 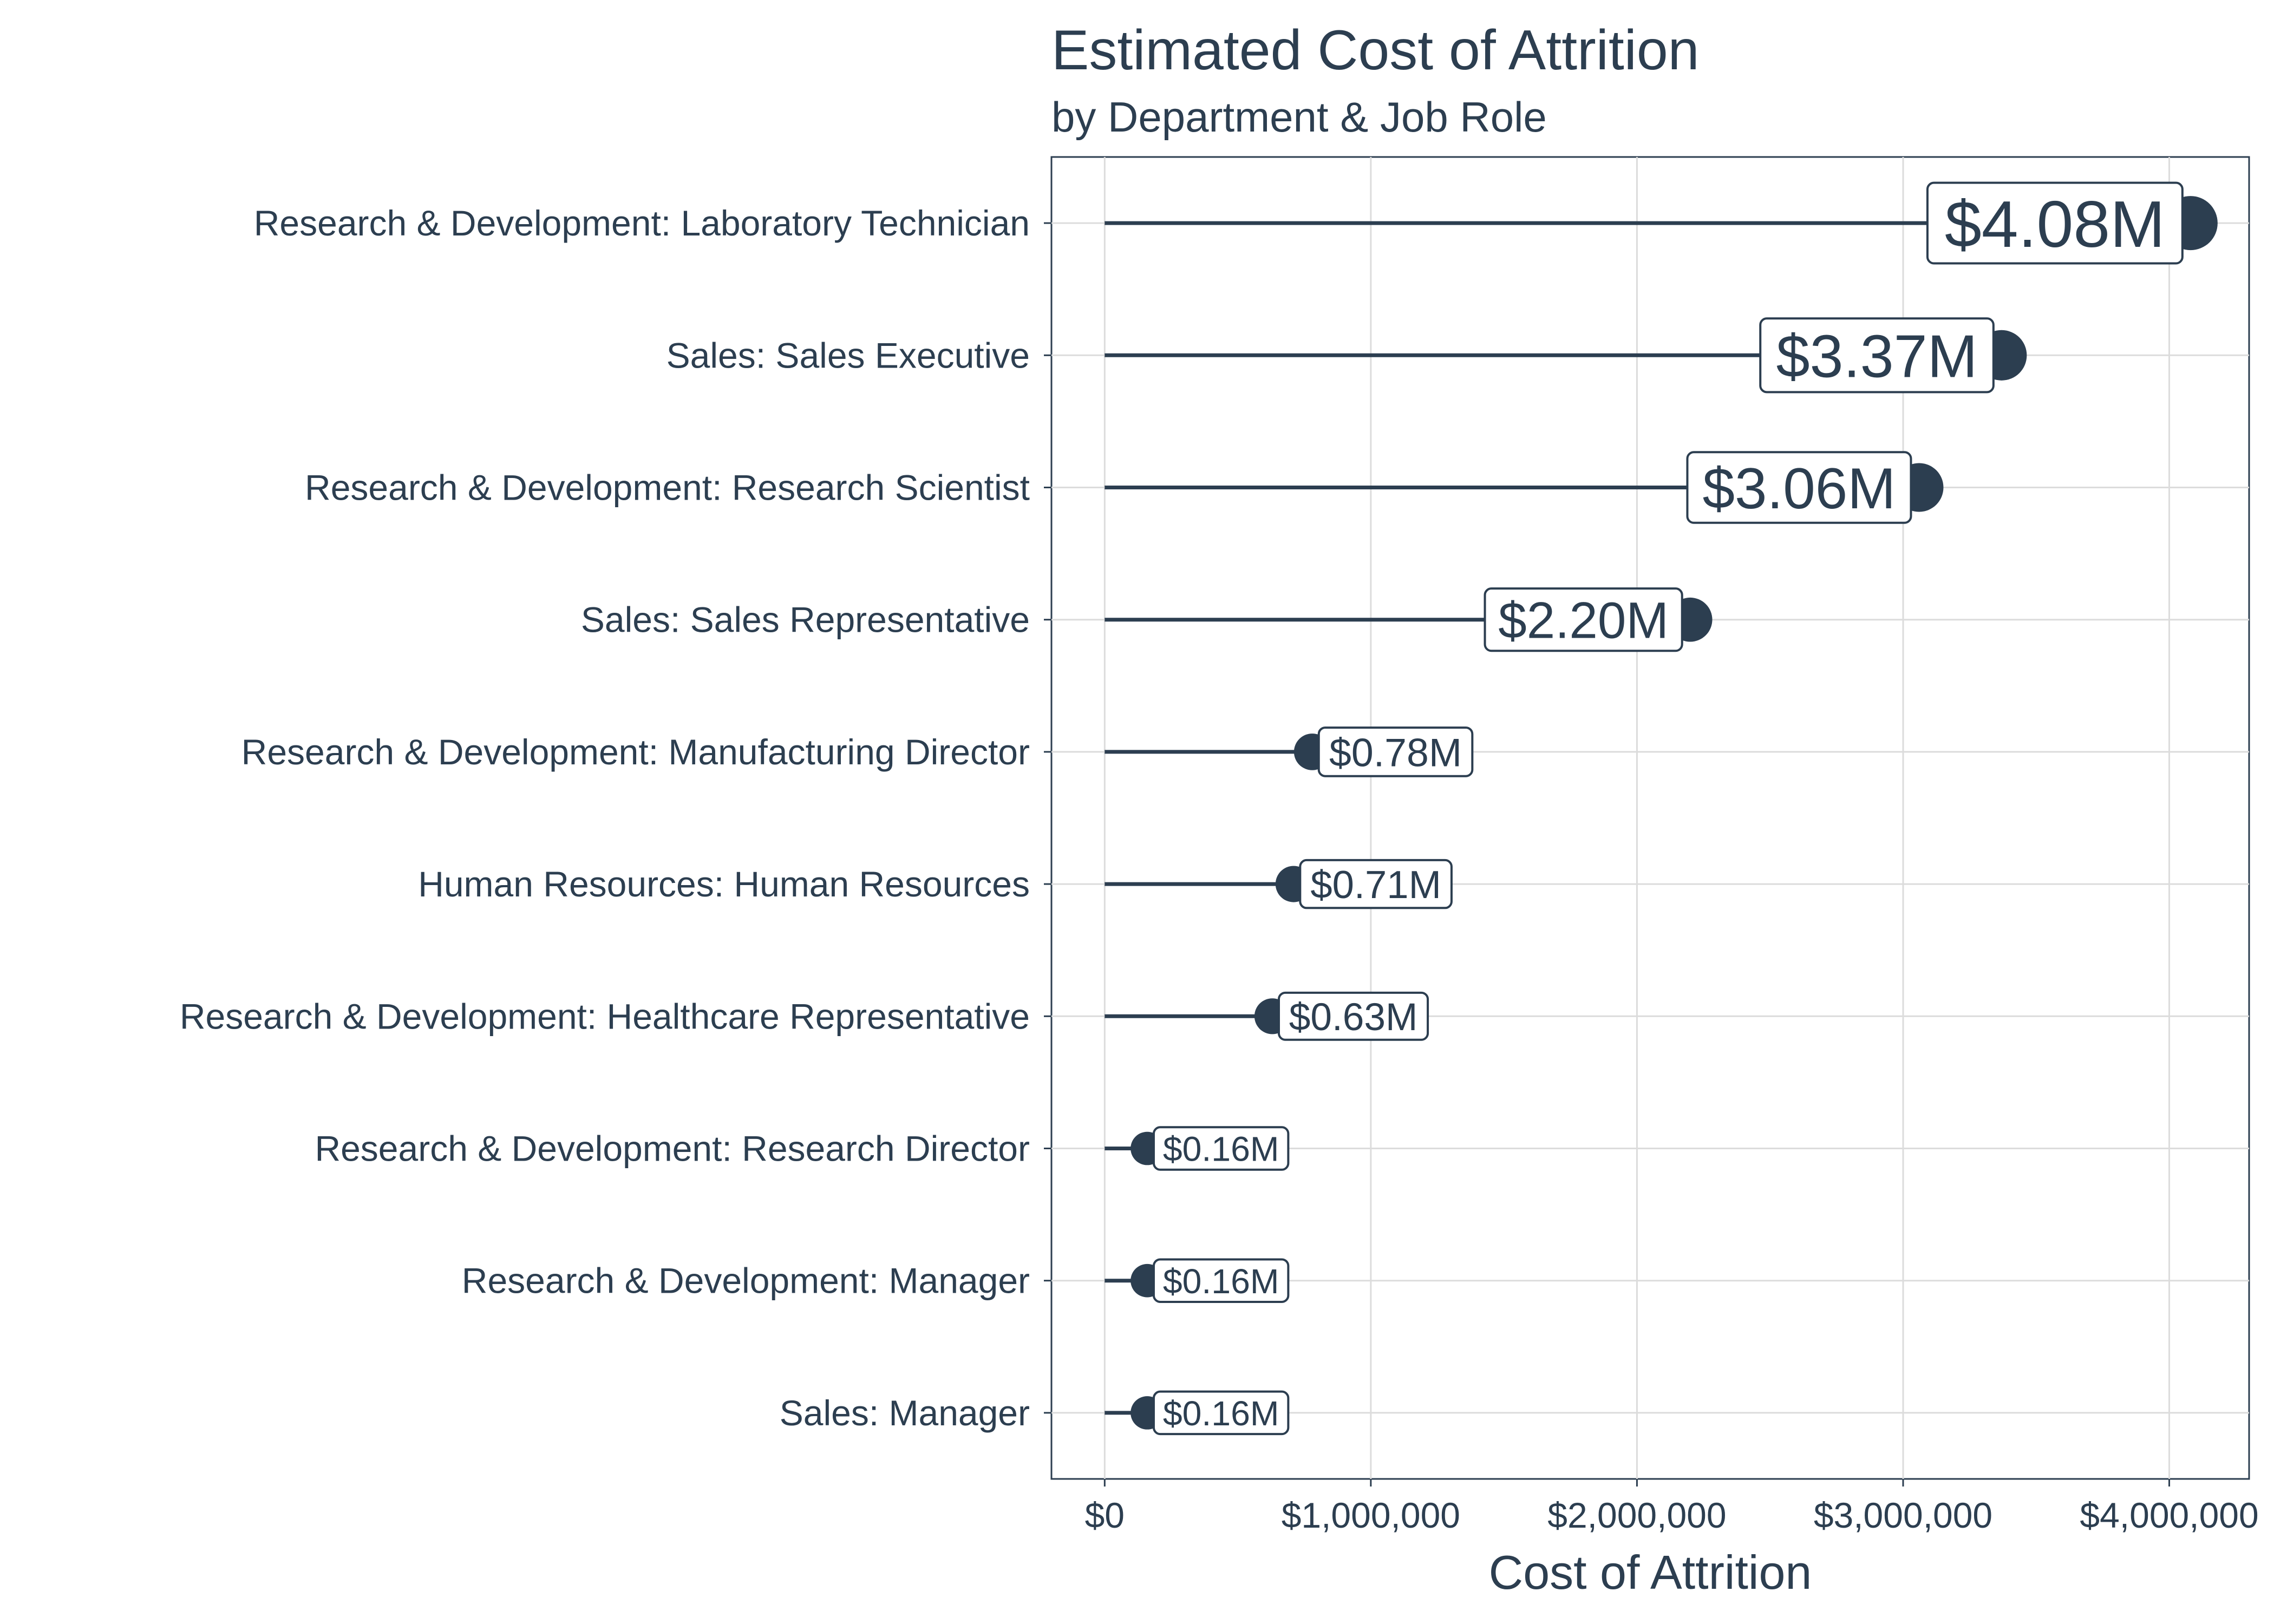 What do you see at coordinates (806, 620) in the screenshot?
I see `category-label: Sales: Sales Representative` at bounding box center [806, 620].